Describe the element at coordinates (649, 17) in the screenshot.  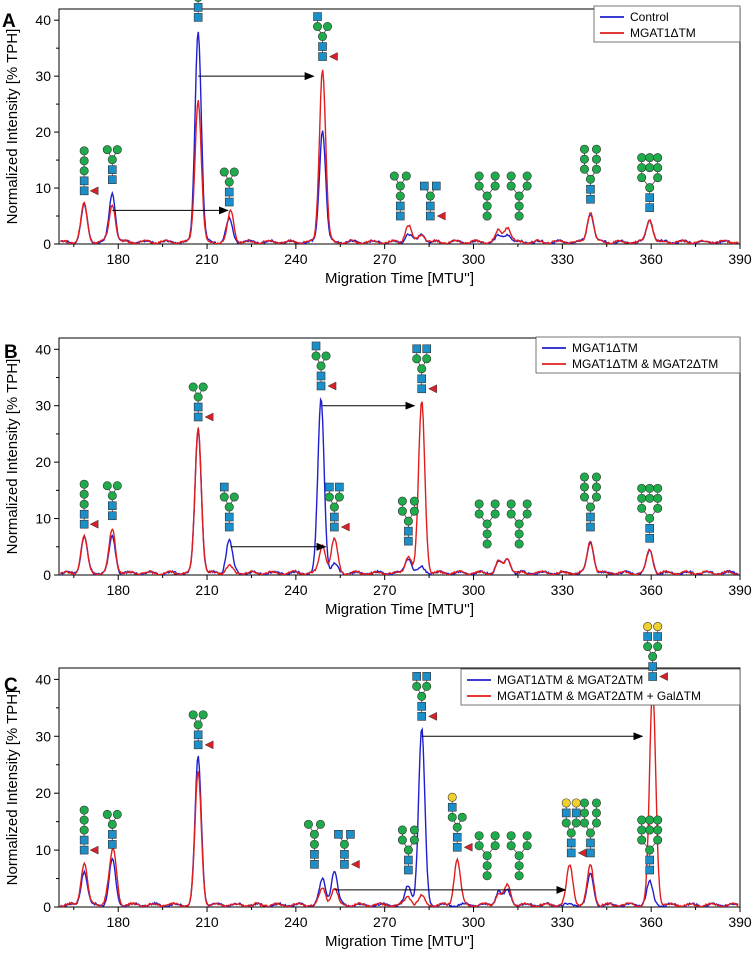
I see `legend-entry: Control` at that location.